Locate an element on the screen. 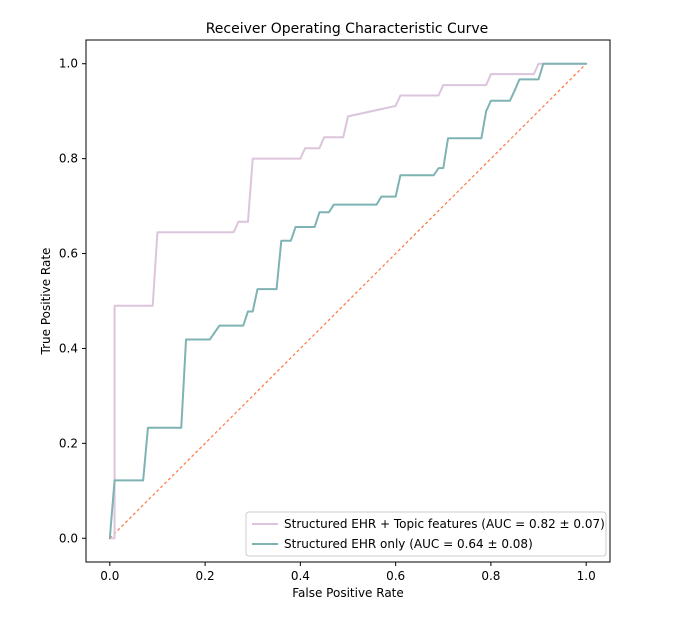  x-tick-label: 1.0 is located at coordinates (586, 576).